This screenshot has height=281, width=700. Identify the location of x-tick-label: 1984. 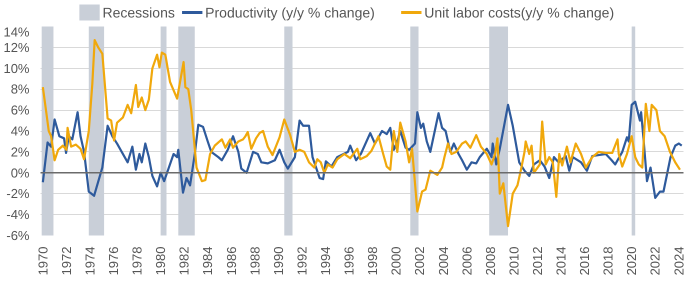
(208, 261).